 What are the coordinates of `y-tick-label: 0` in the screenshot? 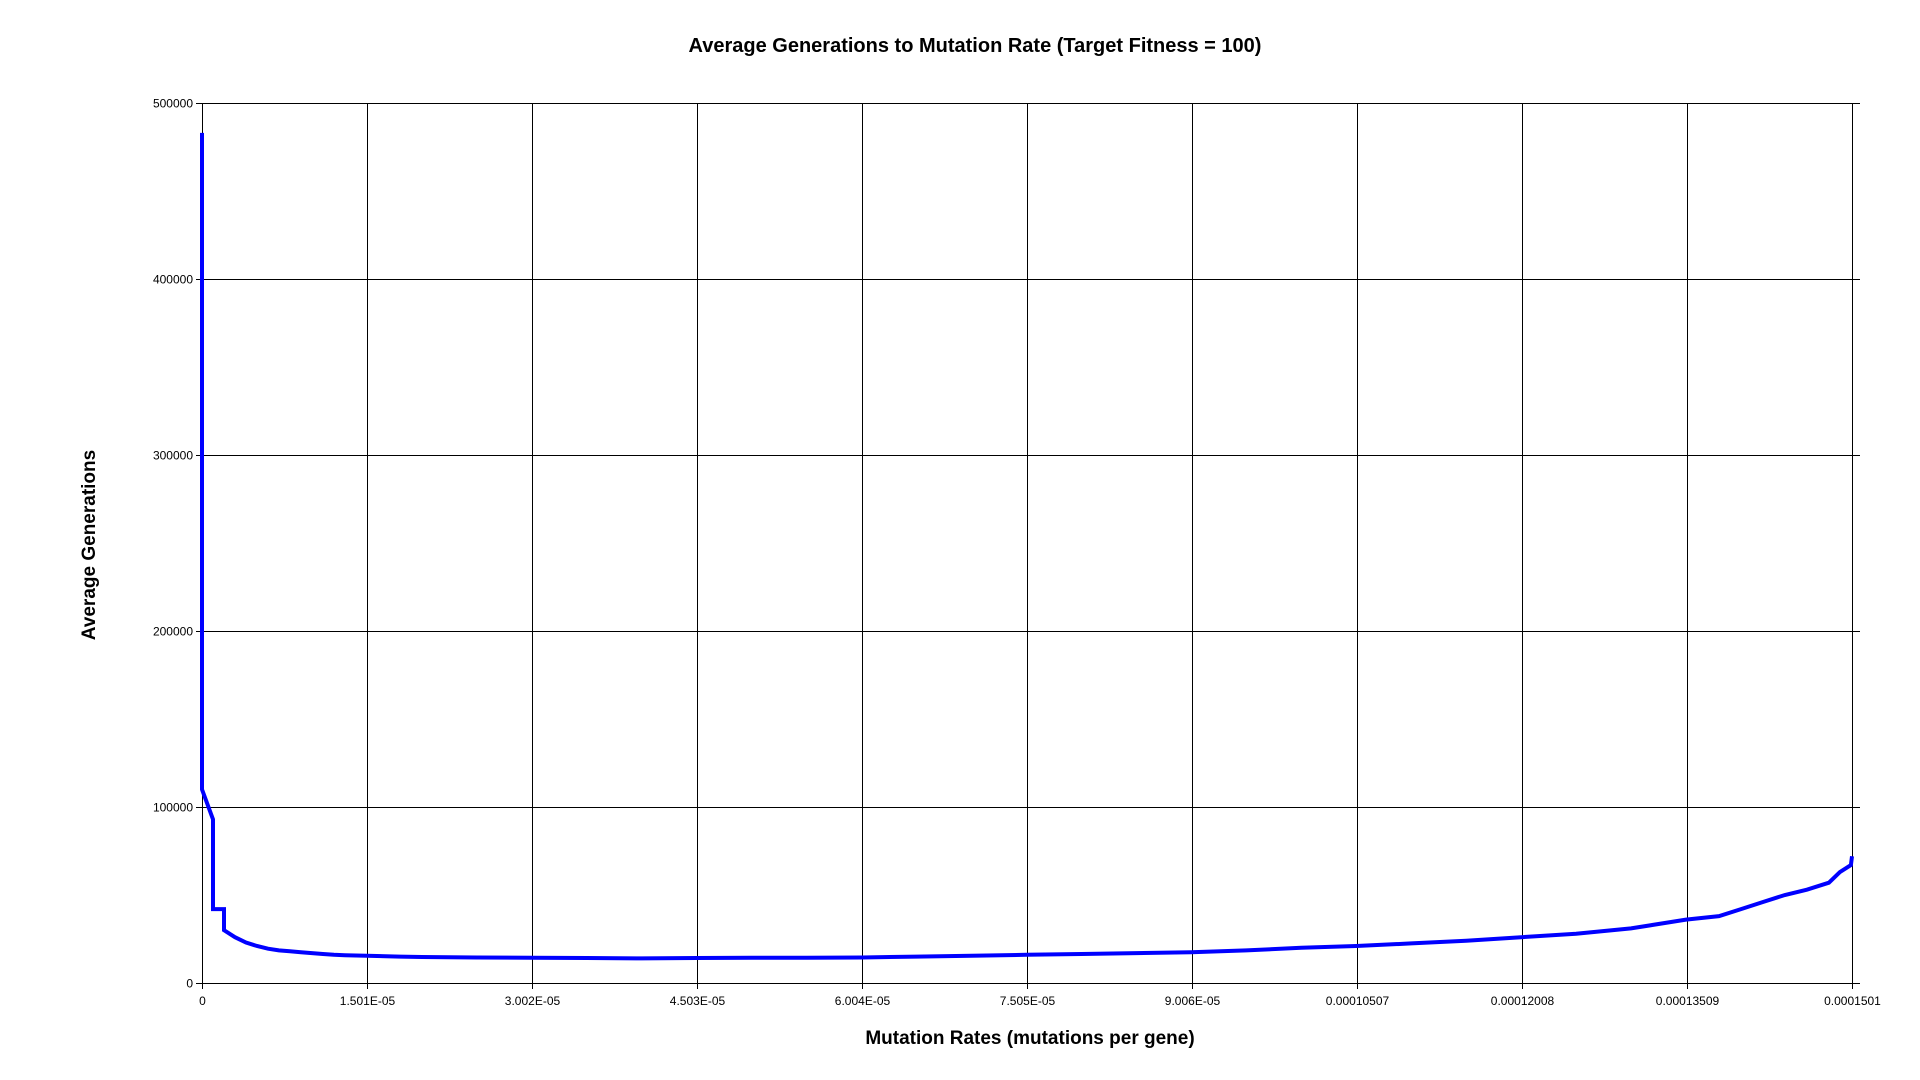 It's located at (189, 984).